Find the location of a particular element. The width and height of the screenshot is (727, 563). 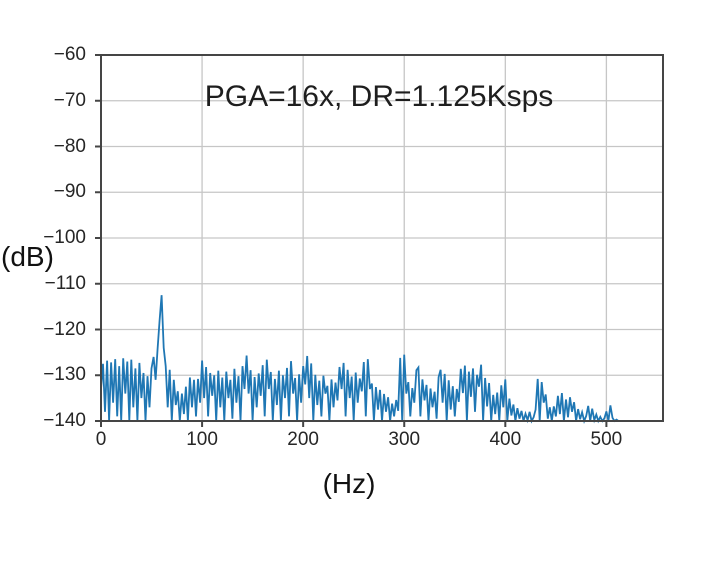

y-tick-label: −140 is located at coordinates (64, 420).